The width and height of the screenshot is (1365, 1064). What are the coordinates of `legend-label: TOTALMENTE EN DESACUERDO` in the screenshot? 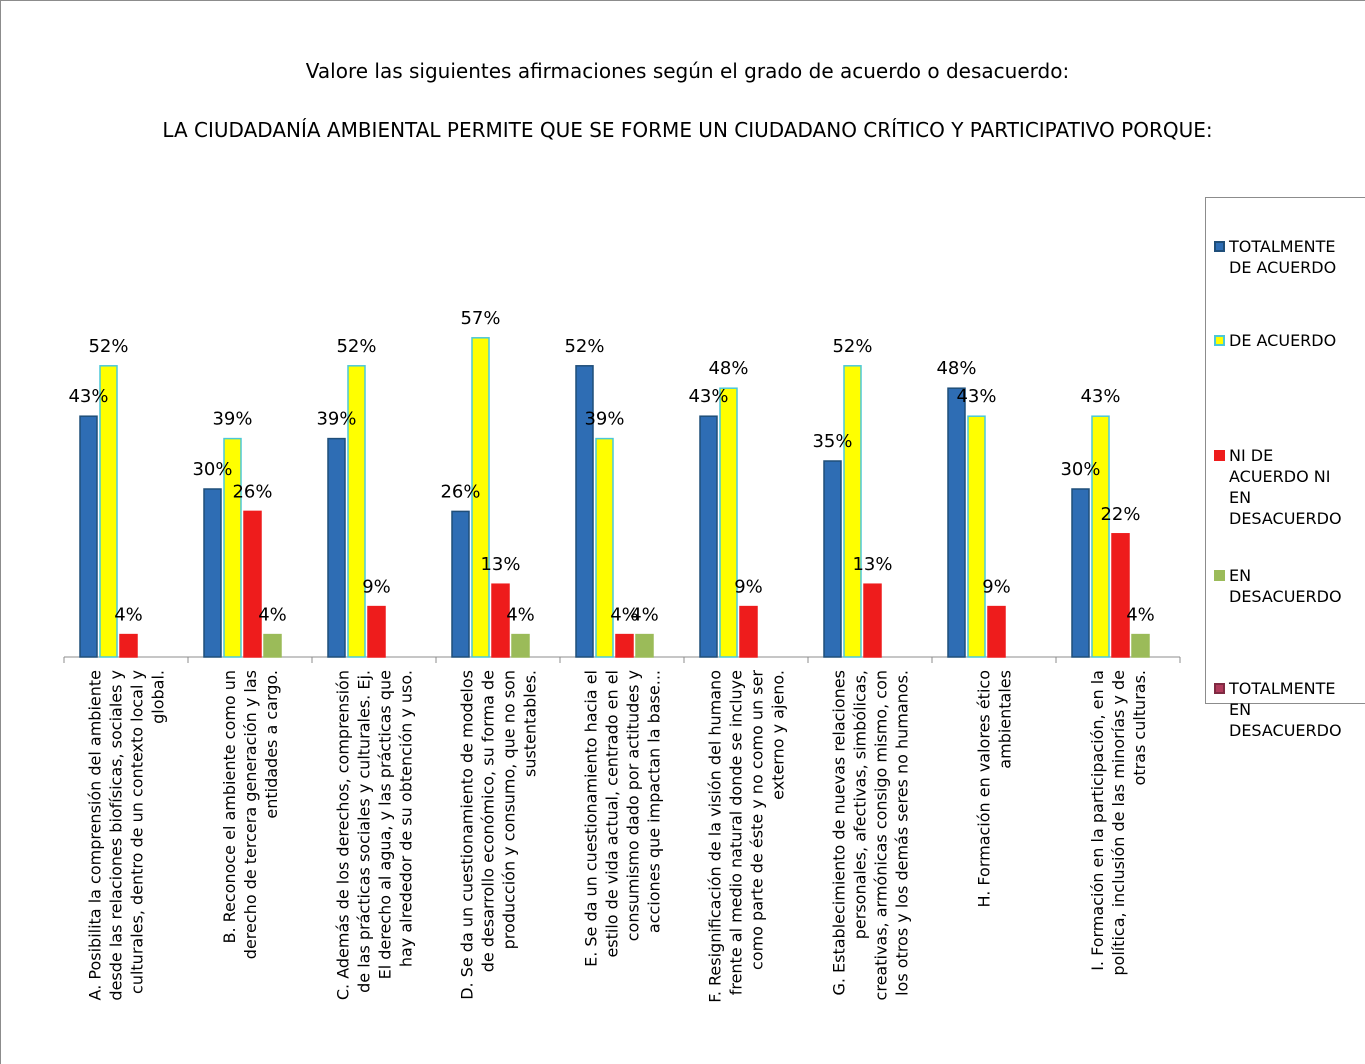 It's located at (1285, 709).